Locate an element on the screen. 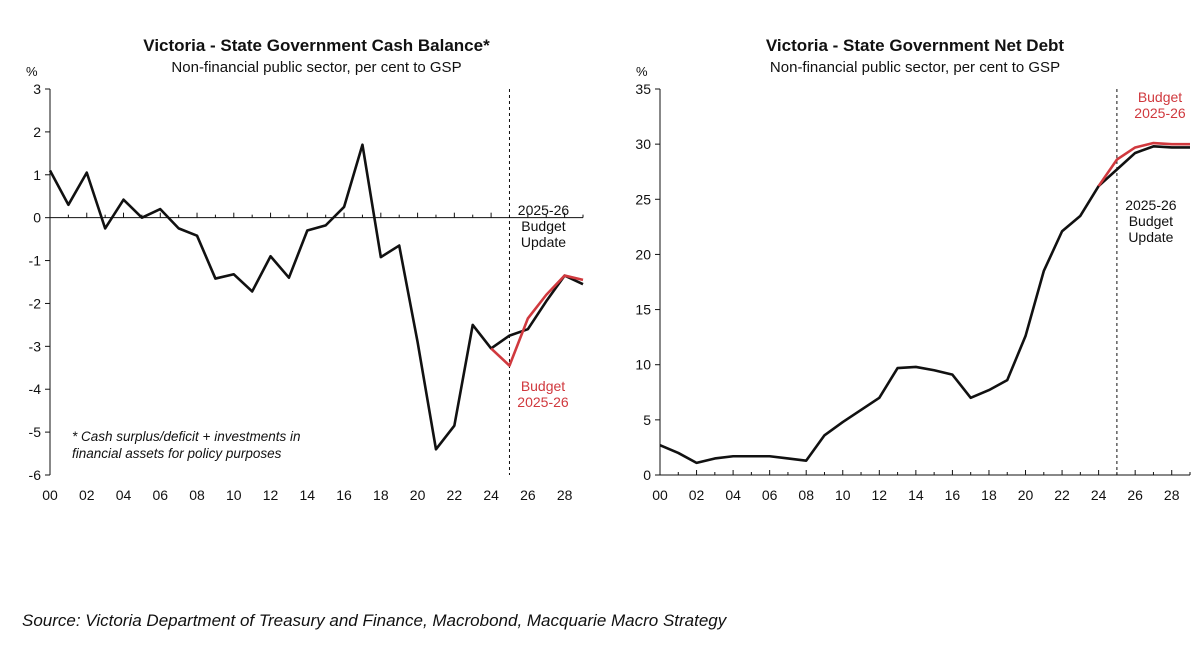 The height and width of the screenshot is (649, 1200). y-tick-label: 1 is located at coordinates (37, 175).